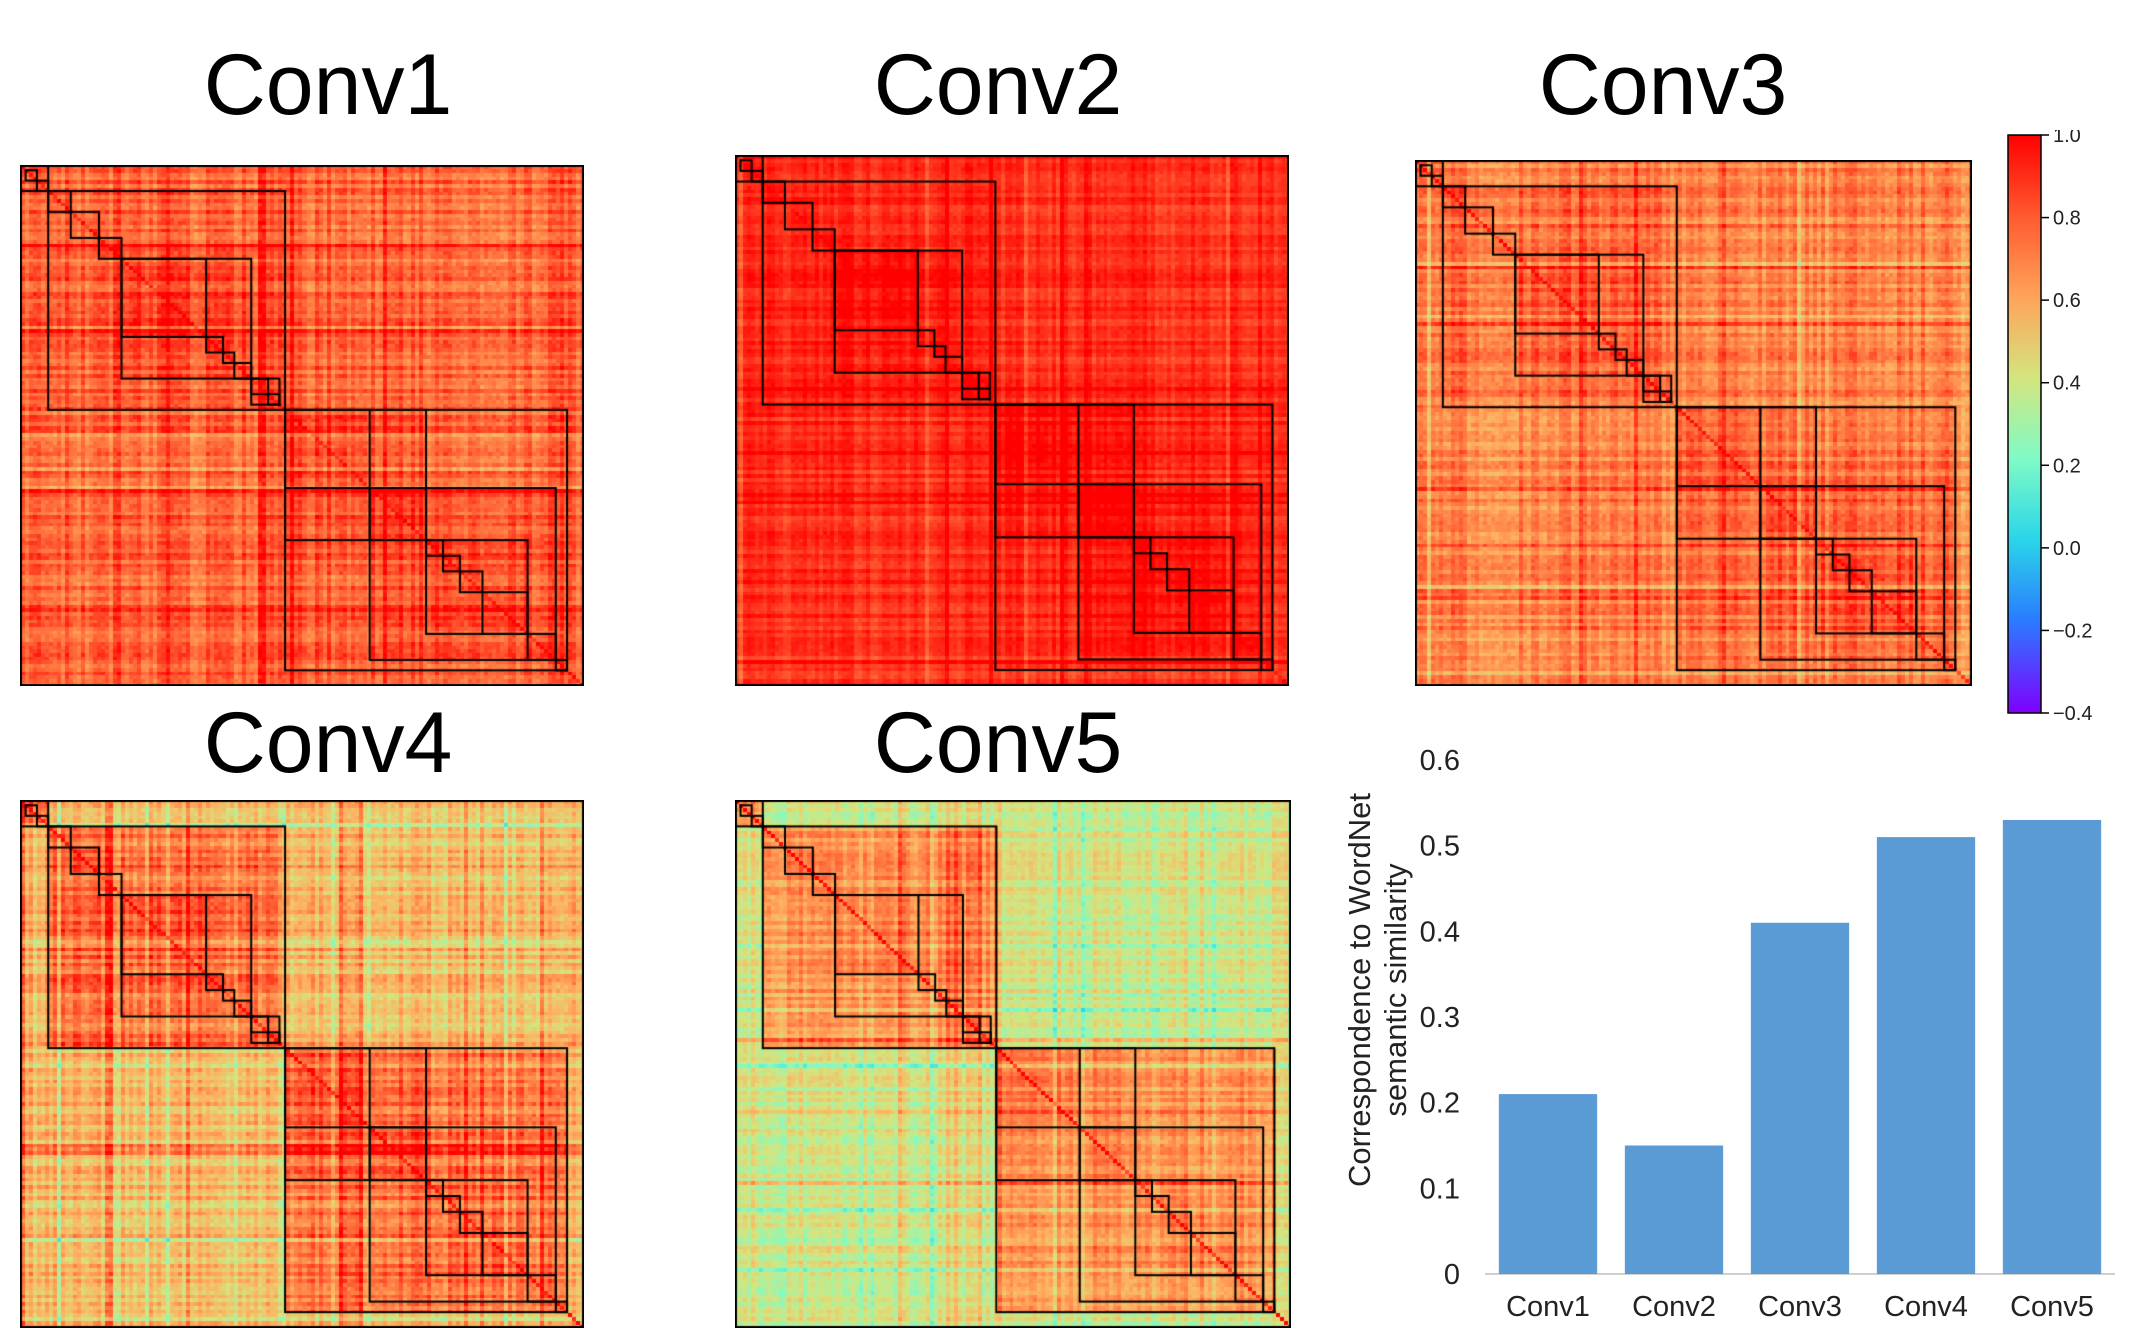 The height and width of the screenshot is (1333, 2129). I want to click on x-tick-label: Conv5, so click(2052, 1307).